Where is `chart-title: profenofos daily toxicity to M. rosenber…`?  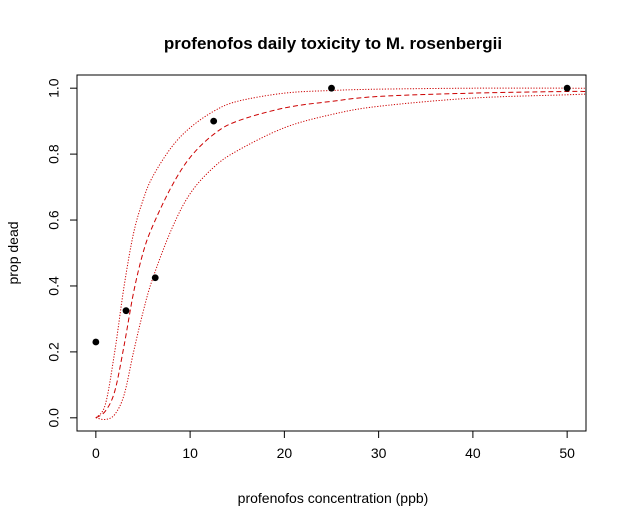
chart-title: profenofos daily toxicity to M. rosenber… is located at coordinates (333, 43).